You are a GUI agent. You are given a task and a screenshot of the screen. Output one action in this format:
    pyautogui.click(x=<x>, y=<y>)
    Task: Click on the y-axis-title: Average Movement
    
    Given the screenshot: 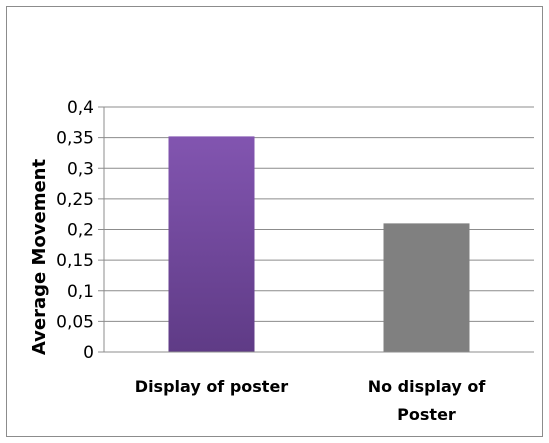 What is the action you would take?
    pyautogui.click(x=39, y=256)
    